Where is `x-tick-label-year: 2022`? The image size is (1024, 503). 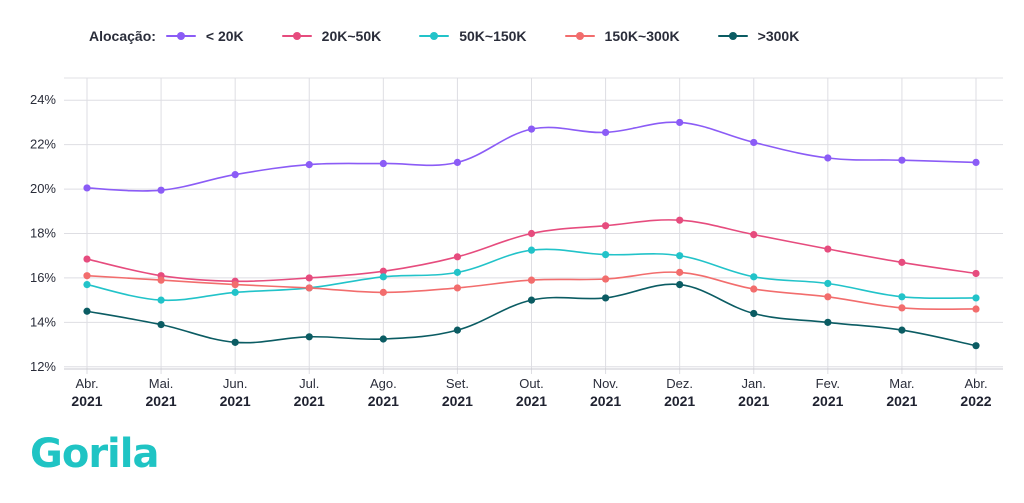
x-tick-label-year: 2022 is located at coordinates (975, 401).